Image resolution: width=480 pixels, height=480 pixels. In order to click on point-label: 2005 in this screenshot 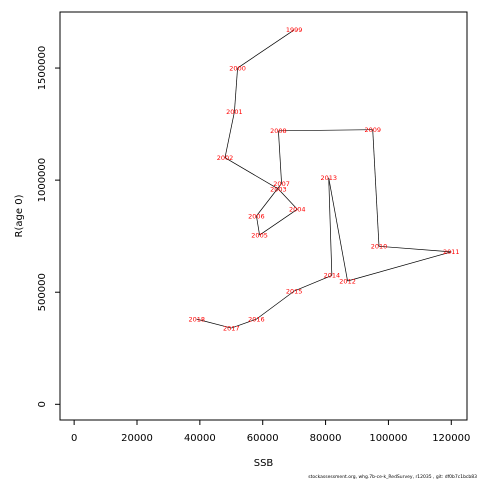, I will do `click(259, 235)`.